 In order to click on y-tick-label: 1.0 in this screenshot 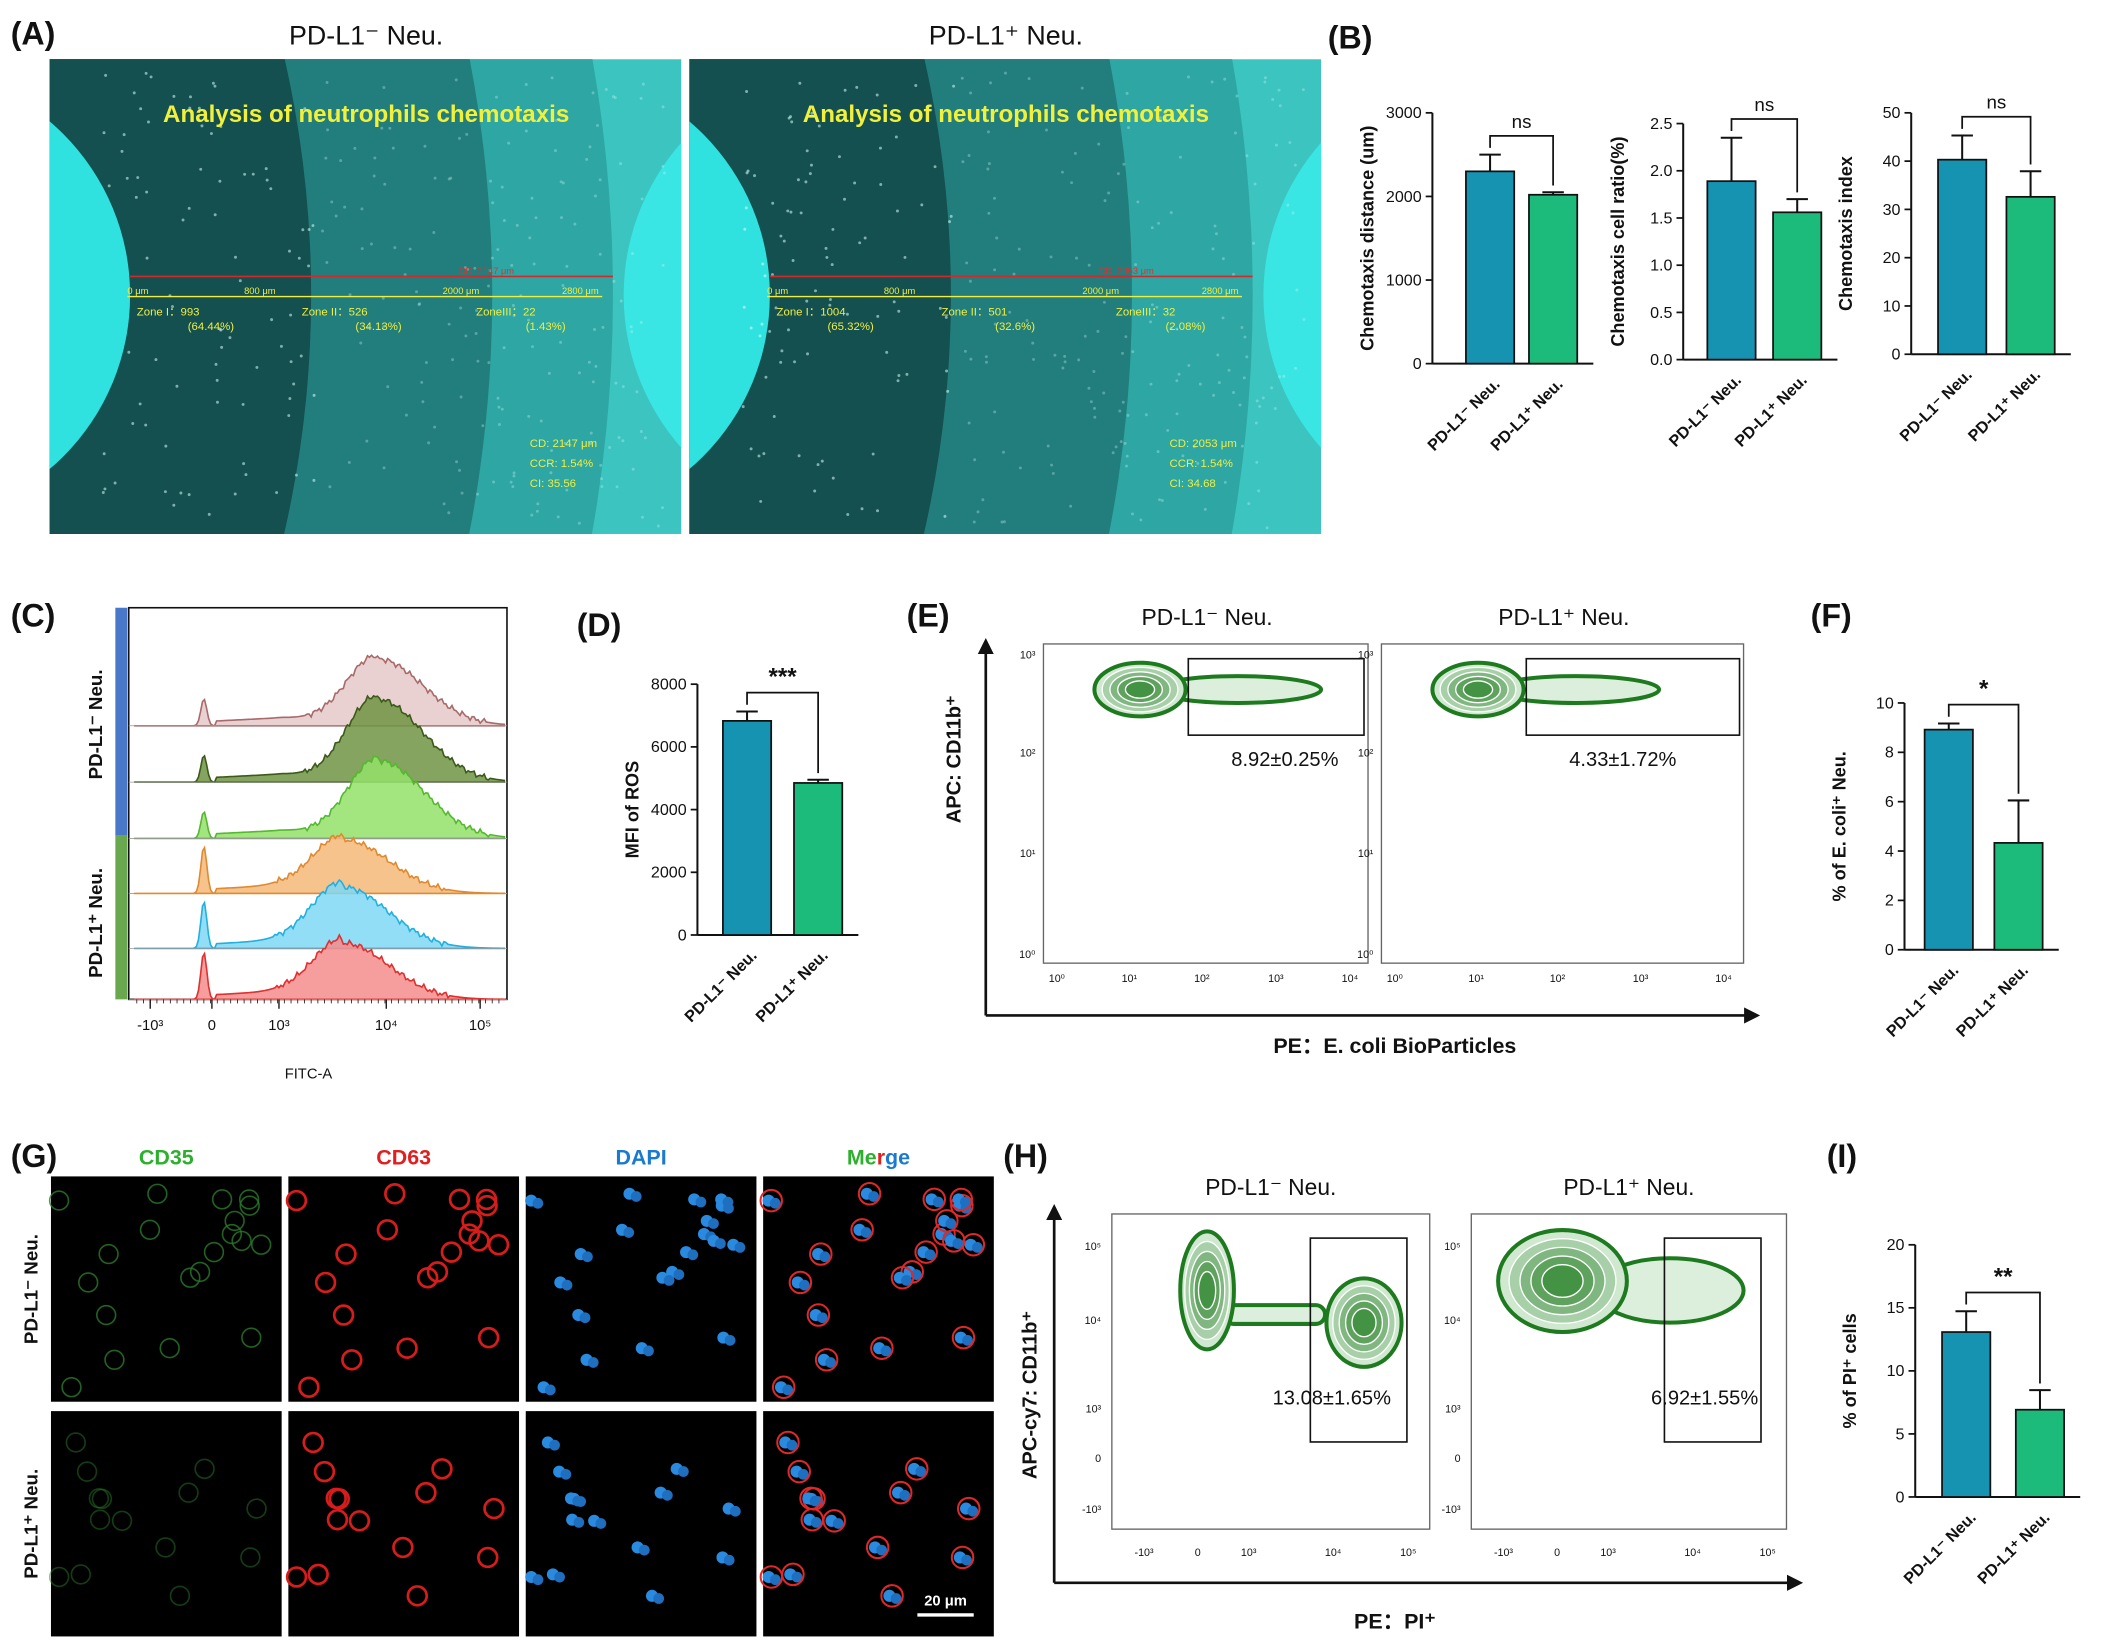, I will do `click(1661, 266)`.